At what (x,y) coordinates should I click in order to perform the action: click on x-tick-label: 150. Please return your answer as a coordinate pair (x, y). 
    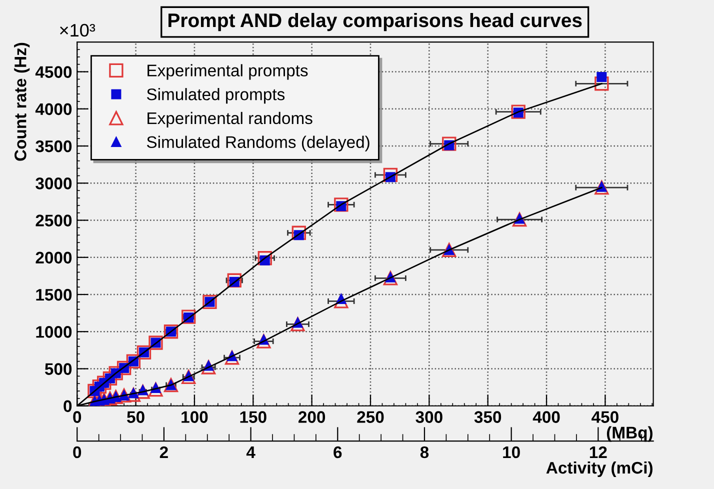
    Looking at the image, I should click on (253, 417).